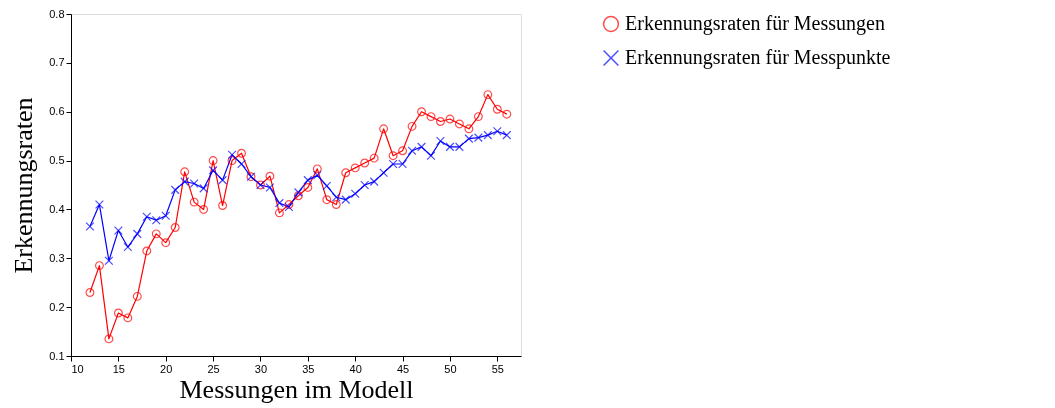  Describe the element at coordinates (118, 368) in the screenshot. I see `x-tick-label: 15` at that location.